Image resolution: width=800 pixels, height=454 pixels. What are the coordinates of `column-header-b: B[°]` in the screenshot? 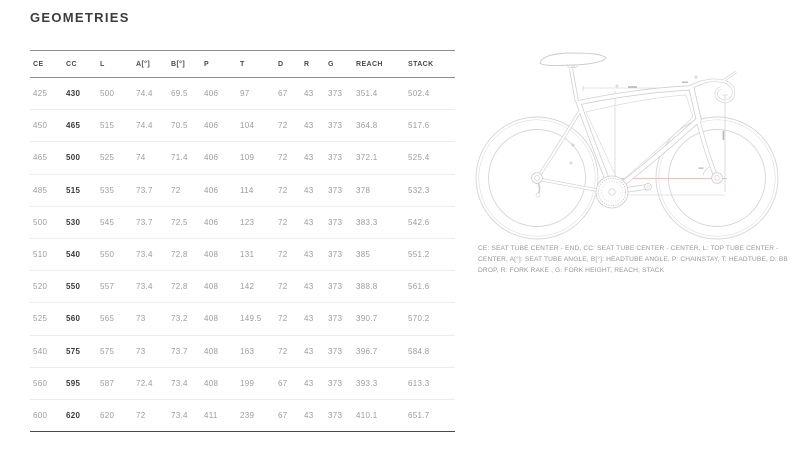 It's located at (184, 64).